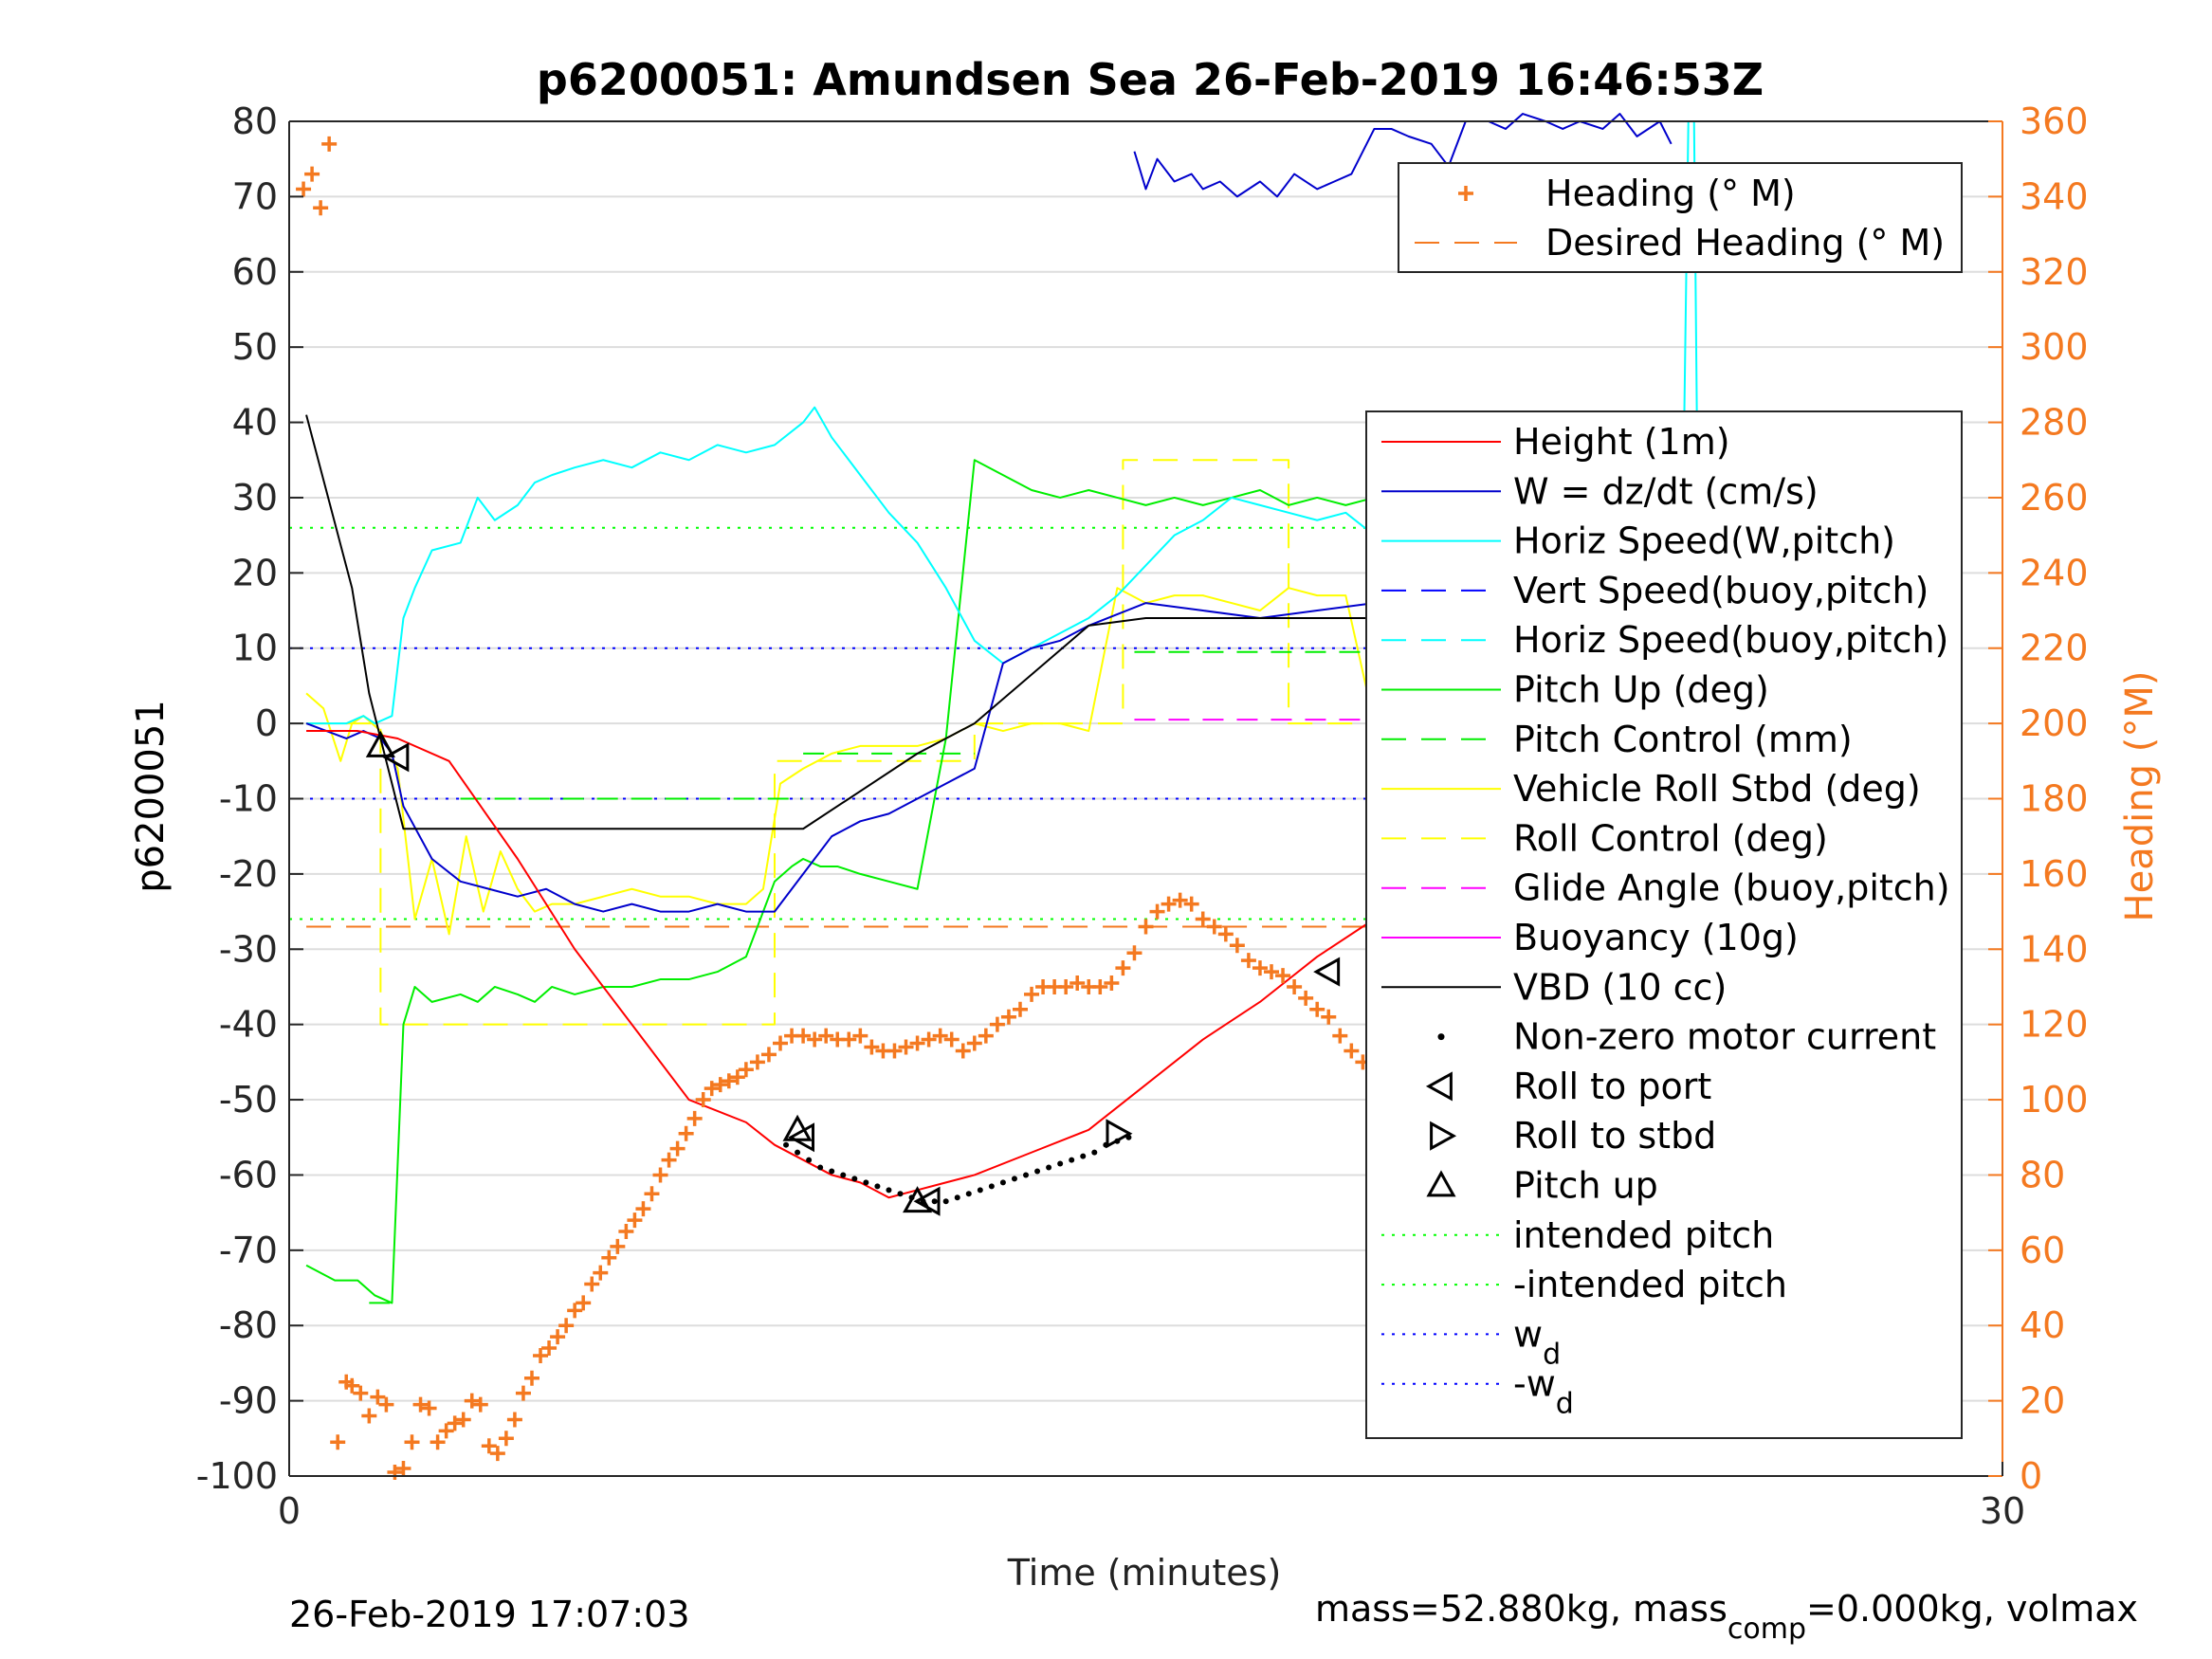 The image size is (2212, 1659). What do you see at coordinates (1745, 243) in the screenshot?
I see `legend-heading-item-text: Desired Heading (° M)` at bounding box center [1745, 243].